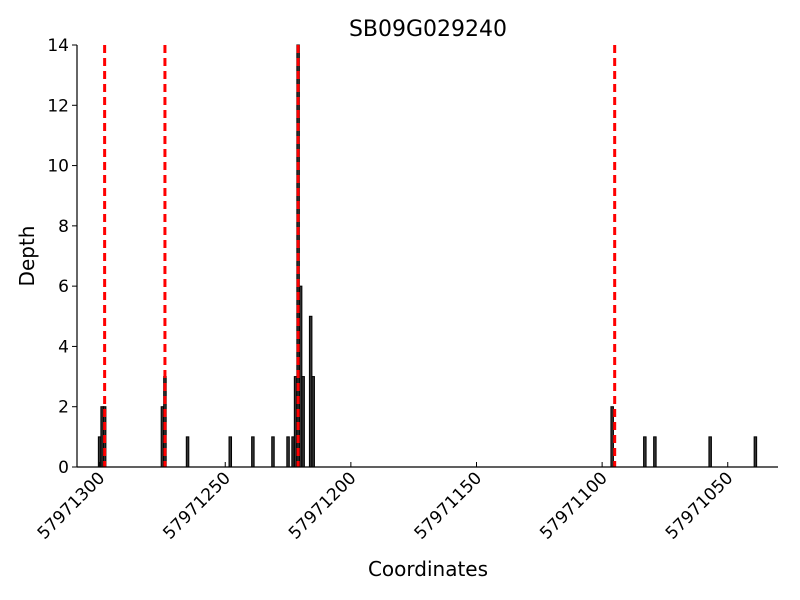  Describe the element at coordinates (63, 468) in the screenshot. I see `y-tick-label: 0` at that location.